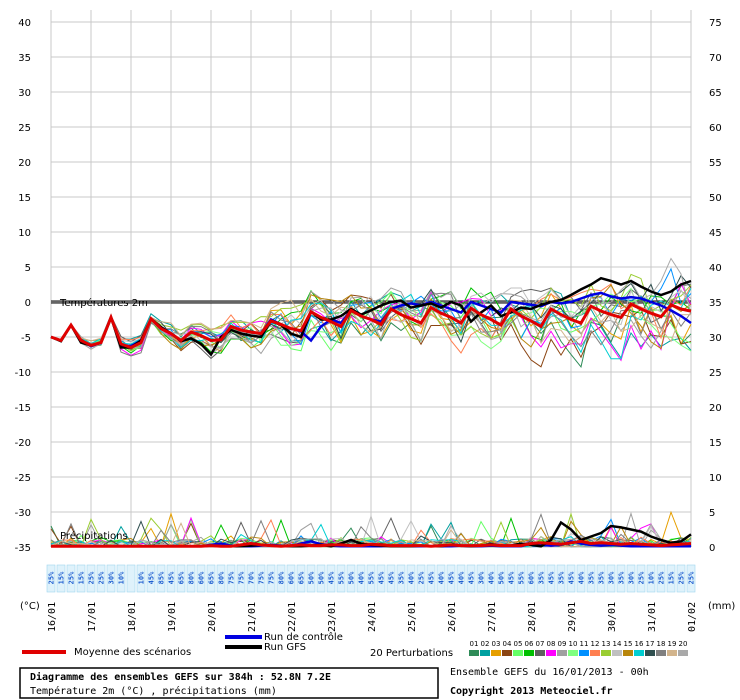  What do you see at coordinates (24, 198) in the screenshot?
I see `left-tick-label: 15` at bounding box center [24, 198].